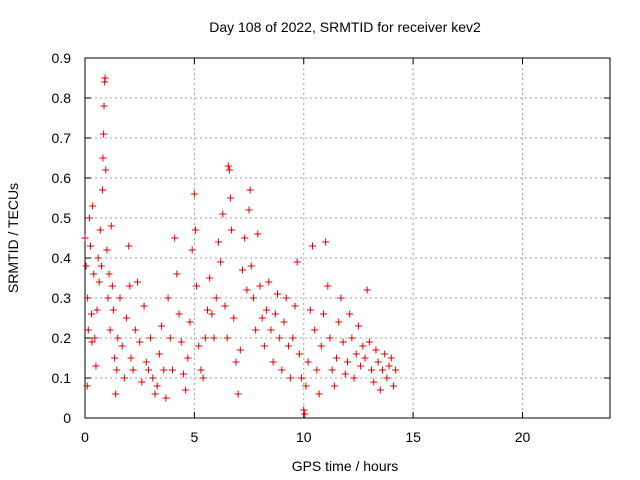  Describe the element at coordinates (62, 338) in the screenshot. I see `y-tick-label: 0.2` at that location.